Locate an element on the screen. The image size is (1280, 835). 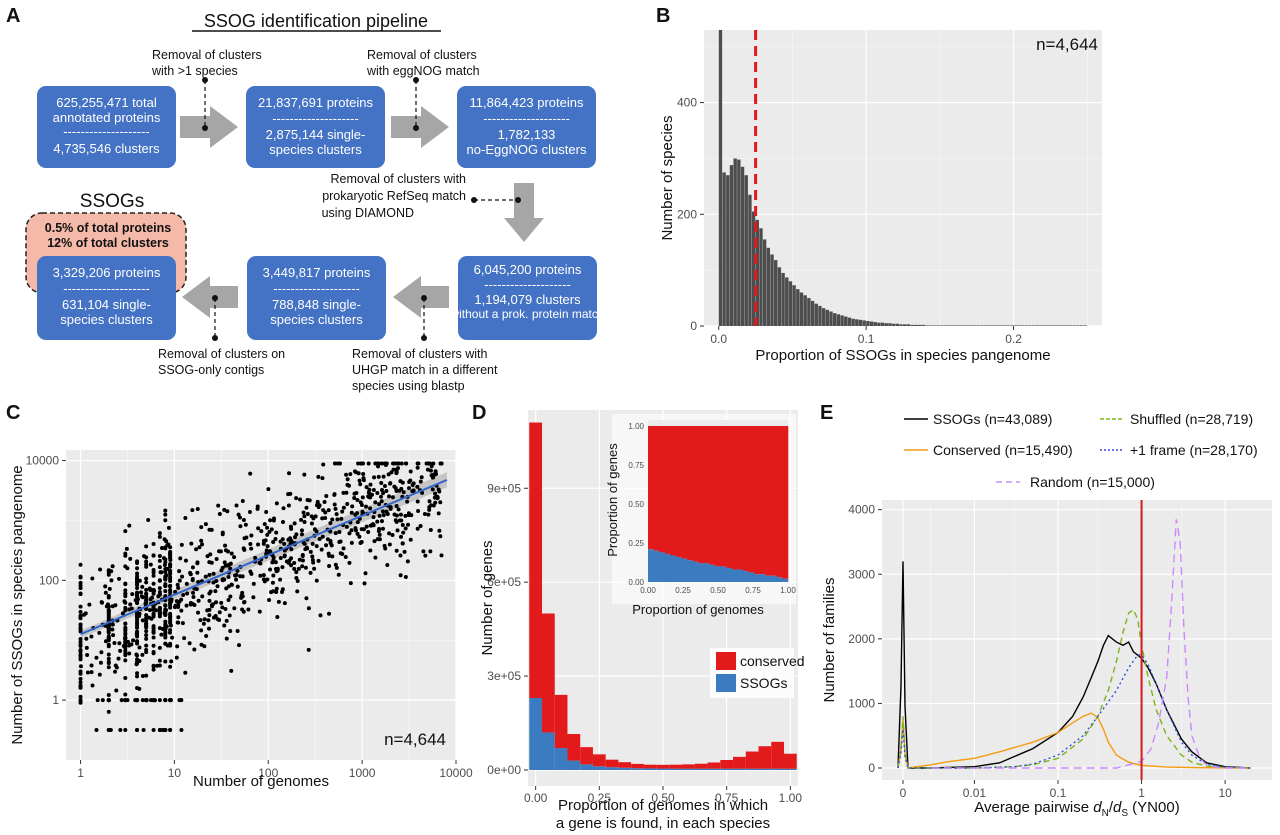
tick-label-c-x: 10 is located at coordinates (175, 773).